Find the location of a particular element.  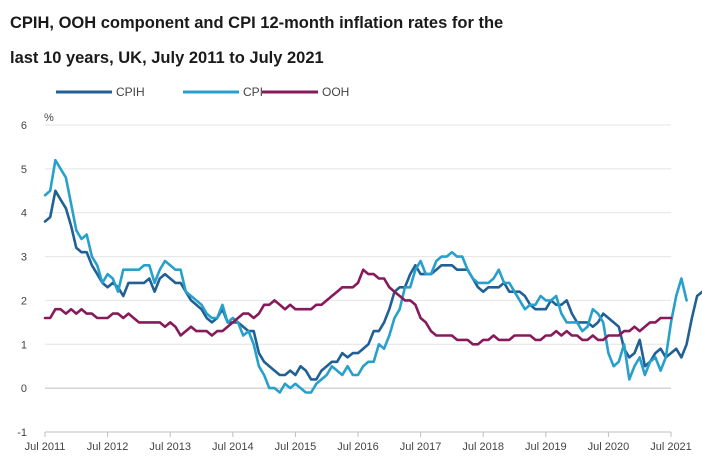

y-axis: -1 0 1 2 3 4 5 6 is located at coordinates (22, 279).